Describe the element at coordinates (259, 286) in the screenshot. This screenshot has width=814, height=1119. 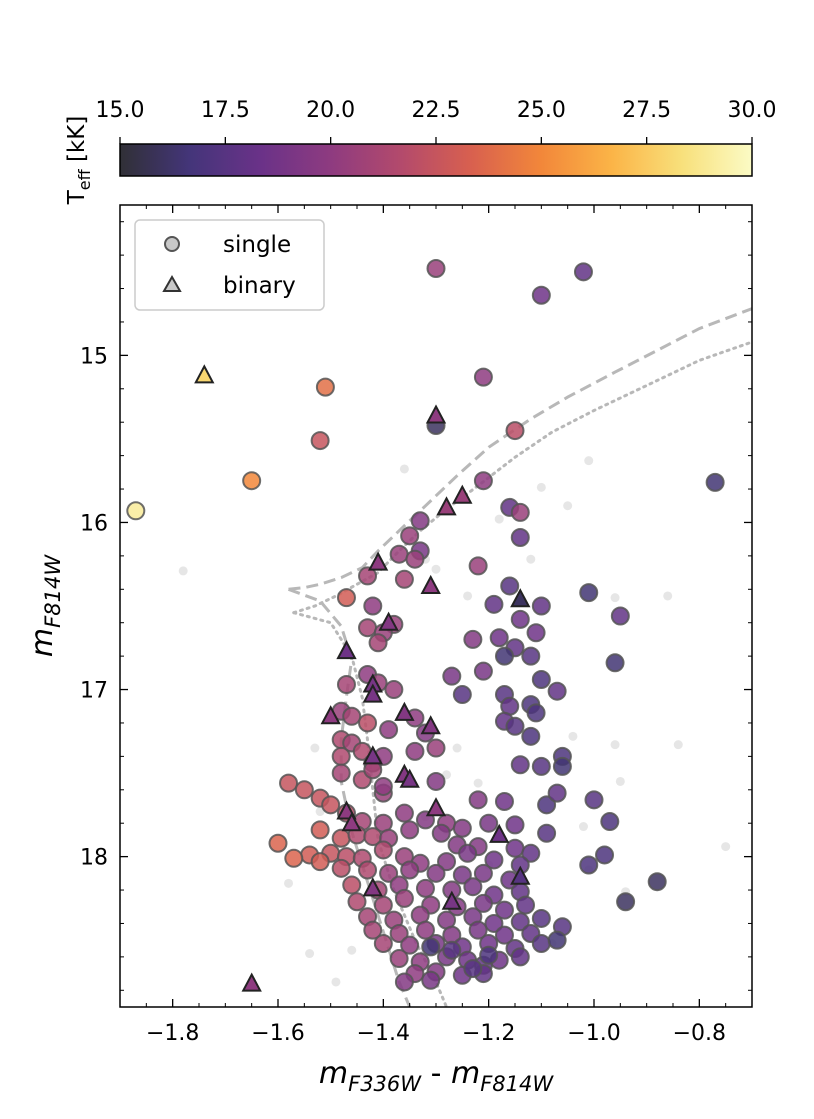
I see `legend-label-binary: binary` at that location.